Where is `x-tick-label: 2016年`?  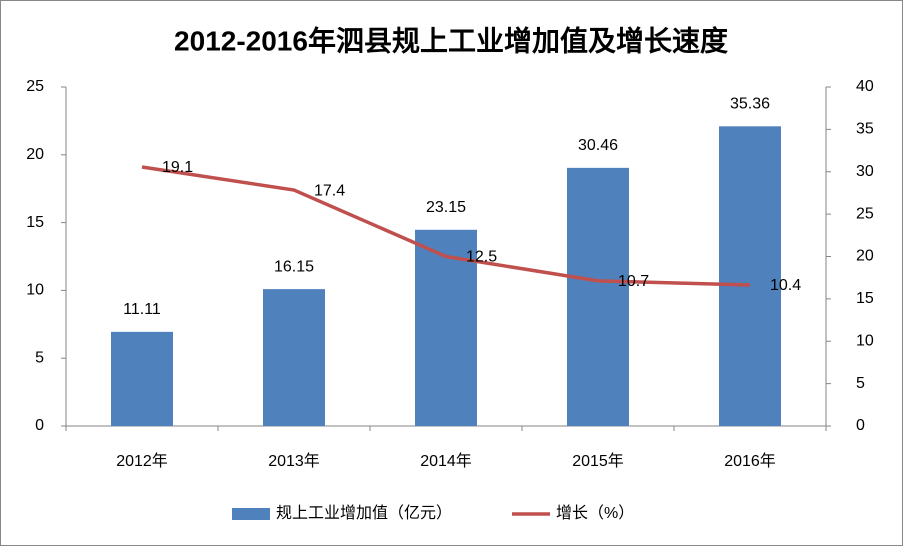 x-tick-label: 2016年 is located at coordinates (750, 461).